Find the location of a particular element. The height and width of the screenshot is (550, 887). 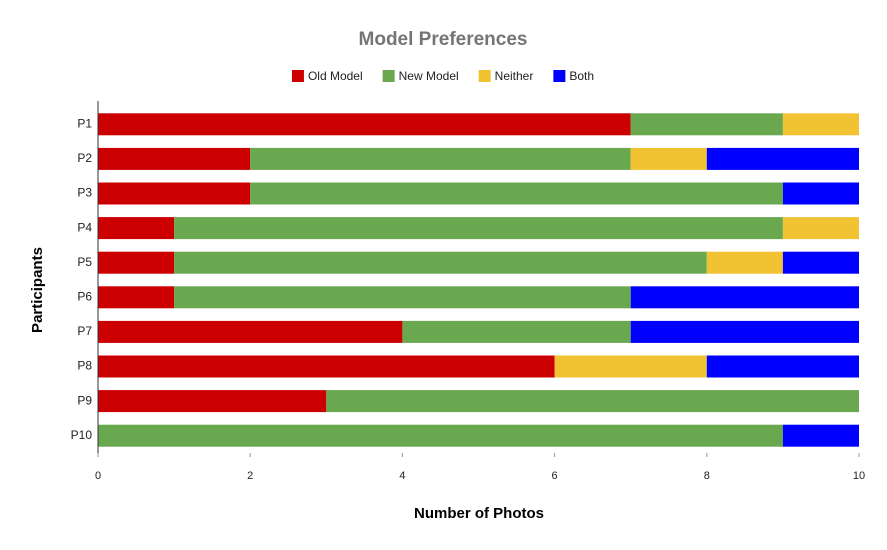

y-tick-label: P1 is located at coordinates (84, 123).